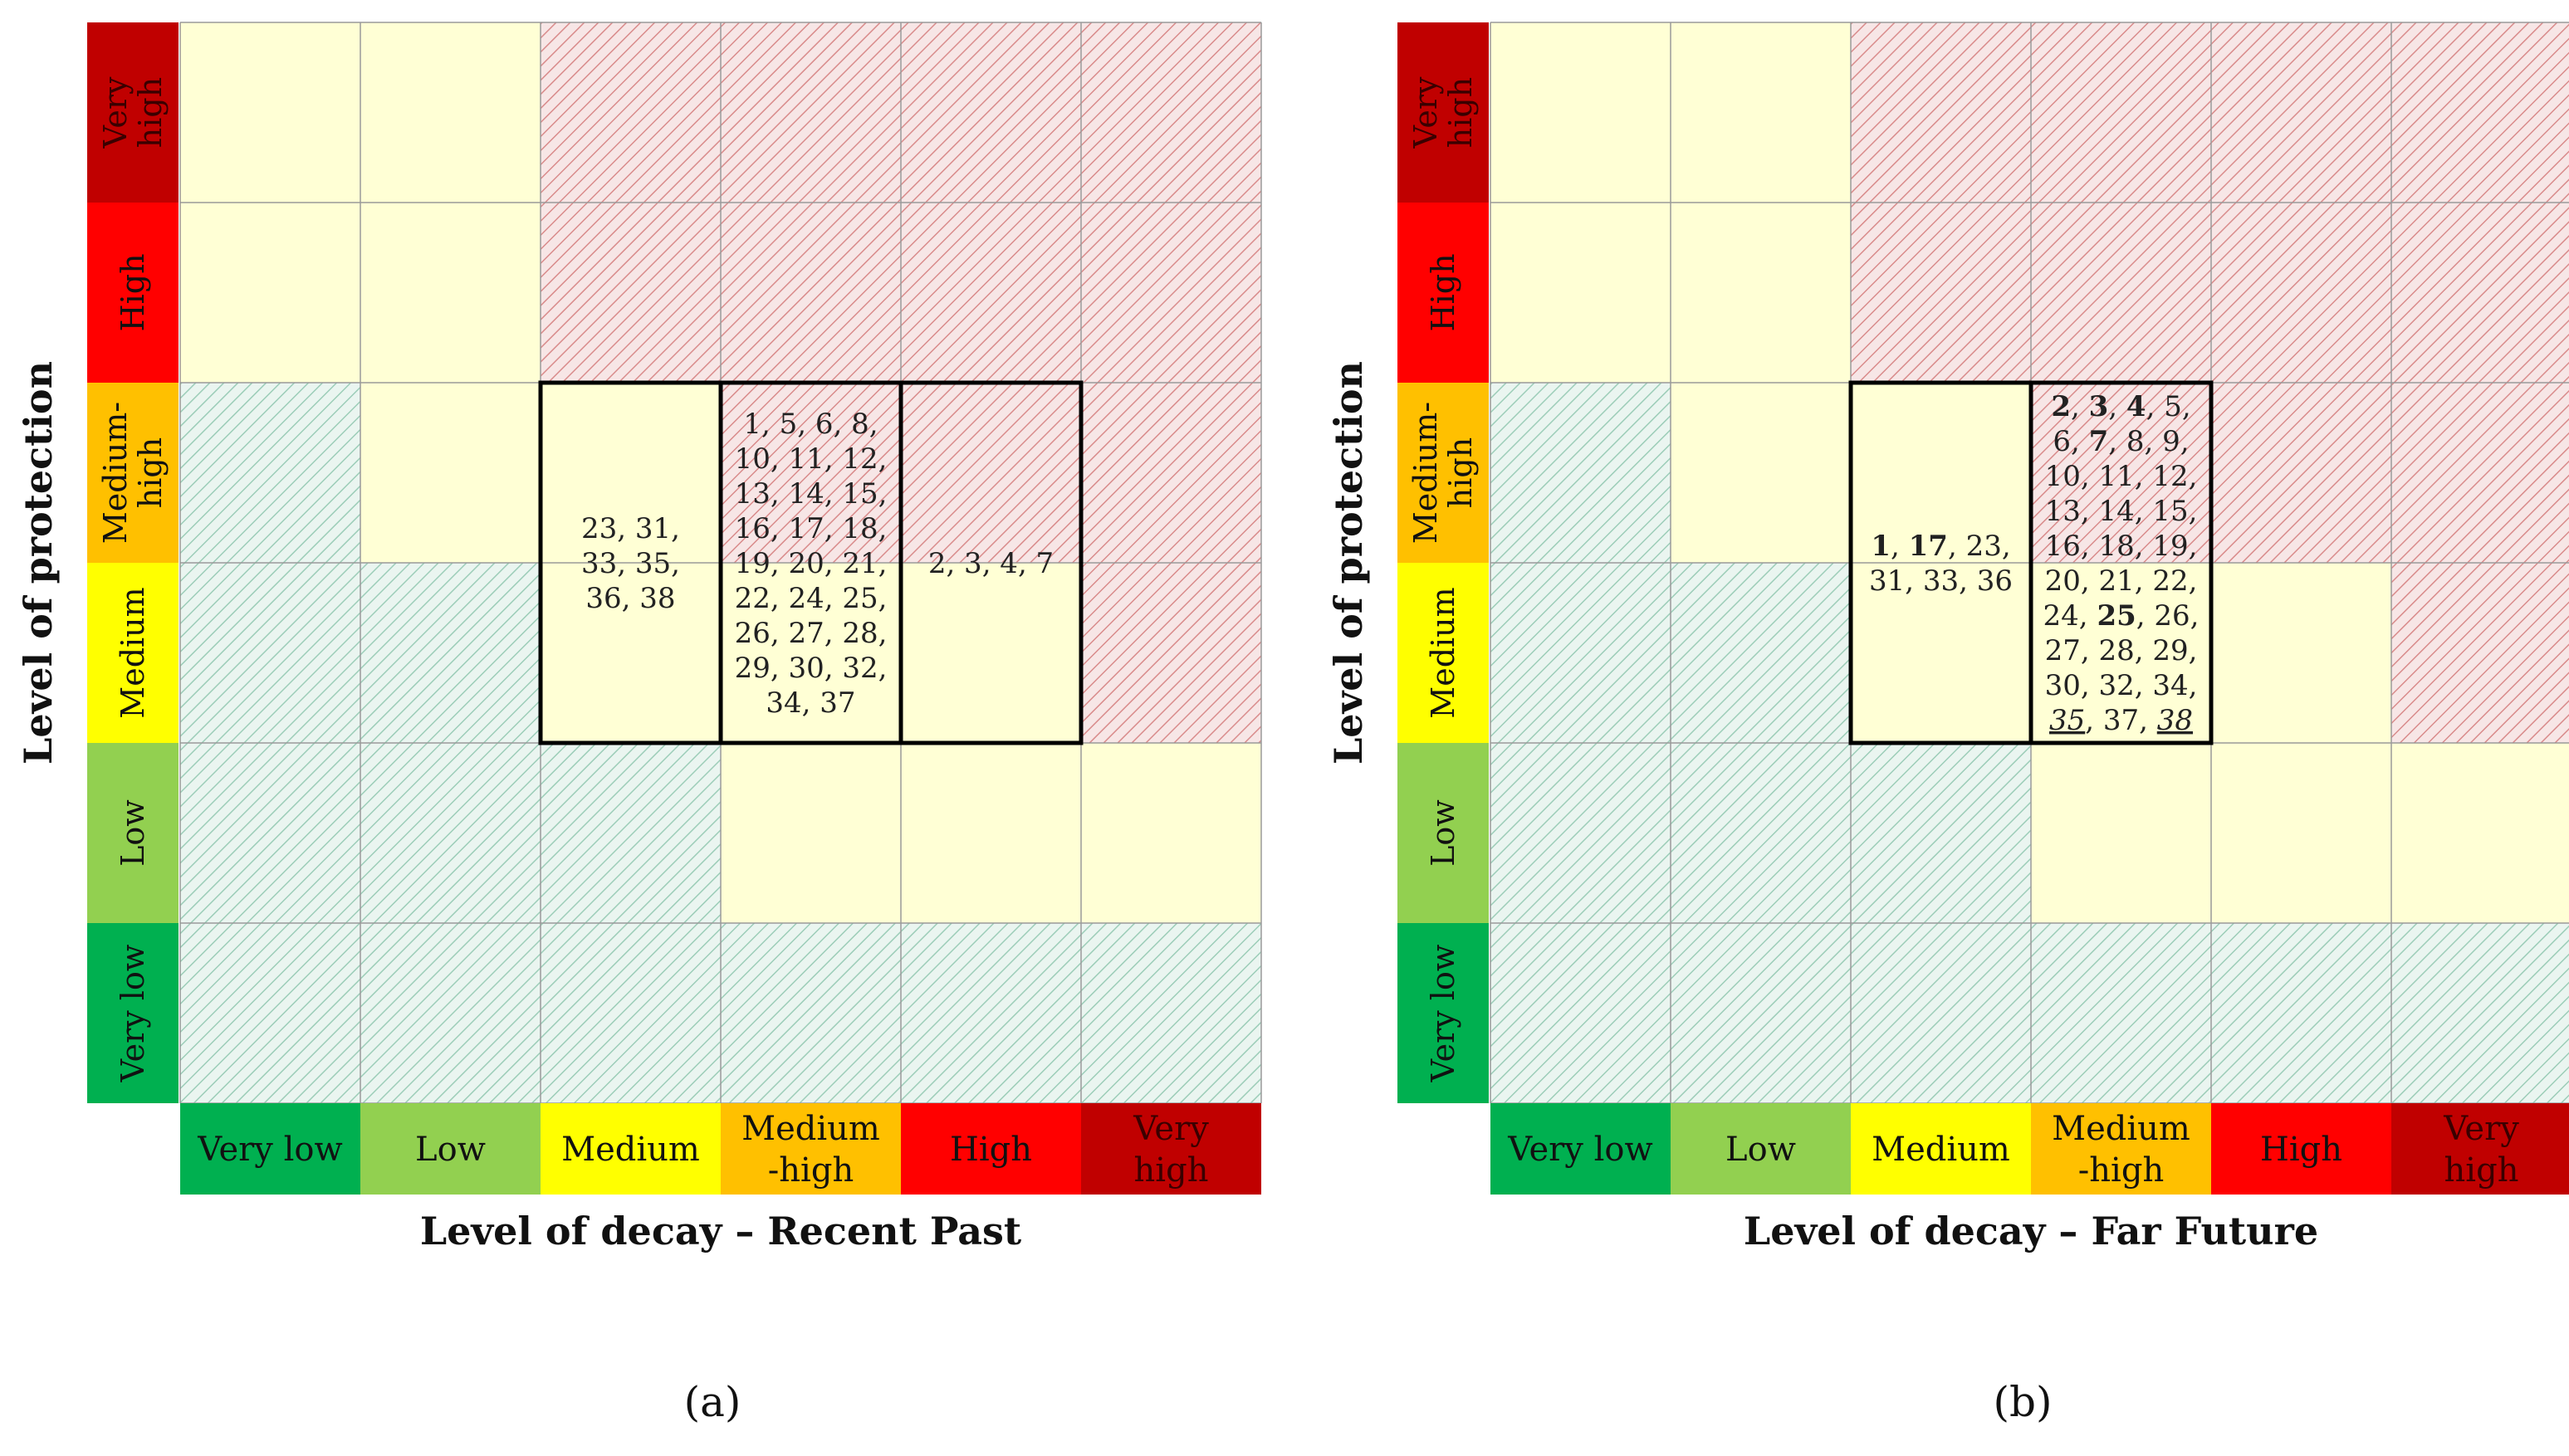 Image resolution: width=2569 pixels, height=1456 pixels. What do you see at coordinates (2031, 1231) in the screenshot?
I see `x-axis-title: Level of decay – Far Future` at bounding box center [2031, 1231].